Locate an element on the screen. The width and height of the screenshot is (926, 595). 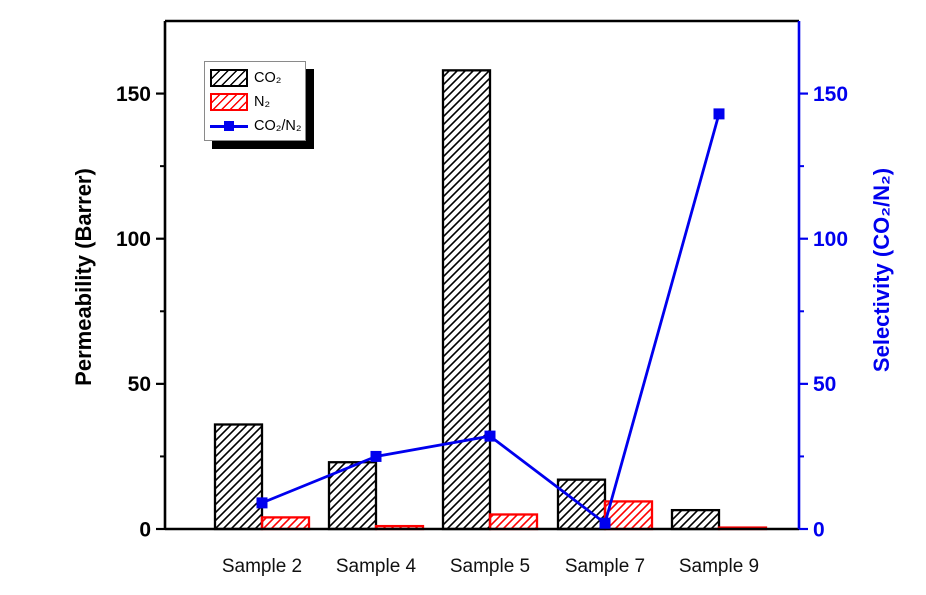
legend-entry-n2: N₂ is located at coordinates (257, 102).